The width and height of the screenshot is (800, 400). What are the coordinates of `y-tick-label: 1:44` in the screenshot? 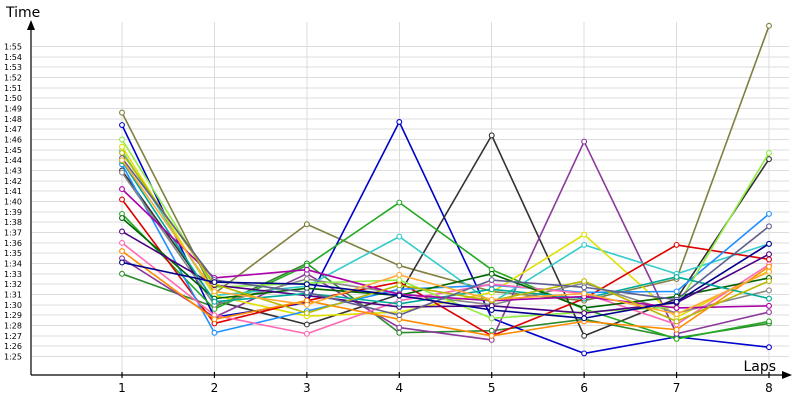 It's located at (13, 160).